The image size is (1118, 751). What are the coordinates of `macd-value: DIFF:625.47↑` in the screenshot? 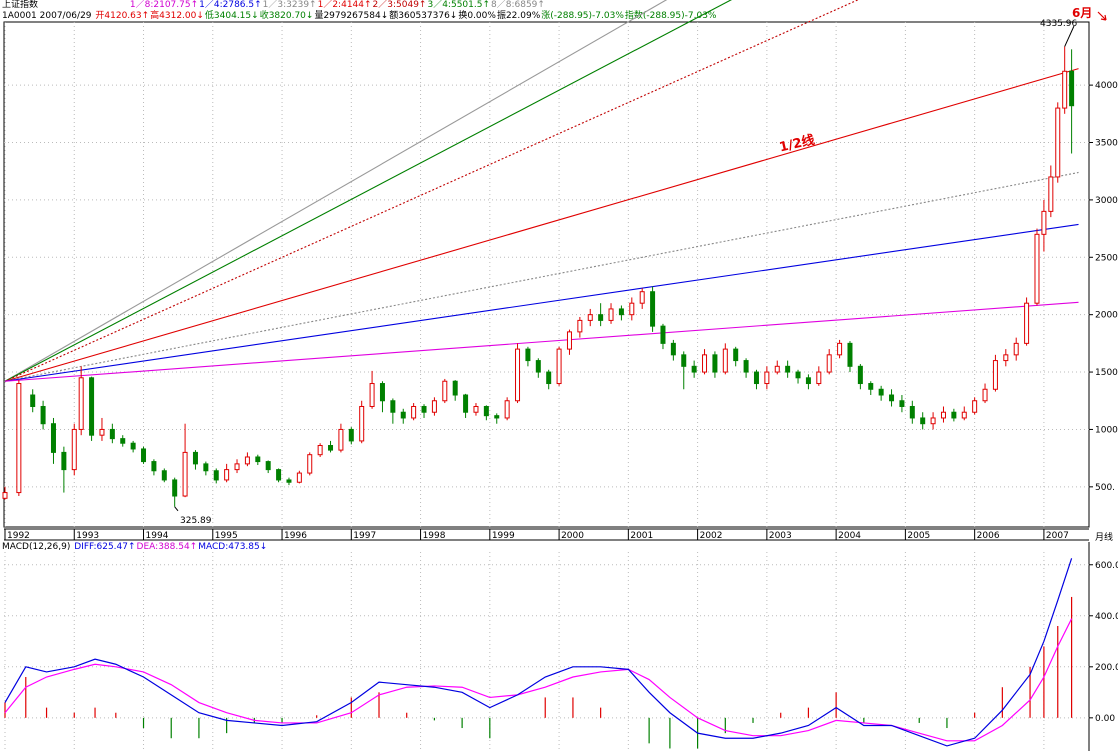 It's located at (105, 547).